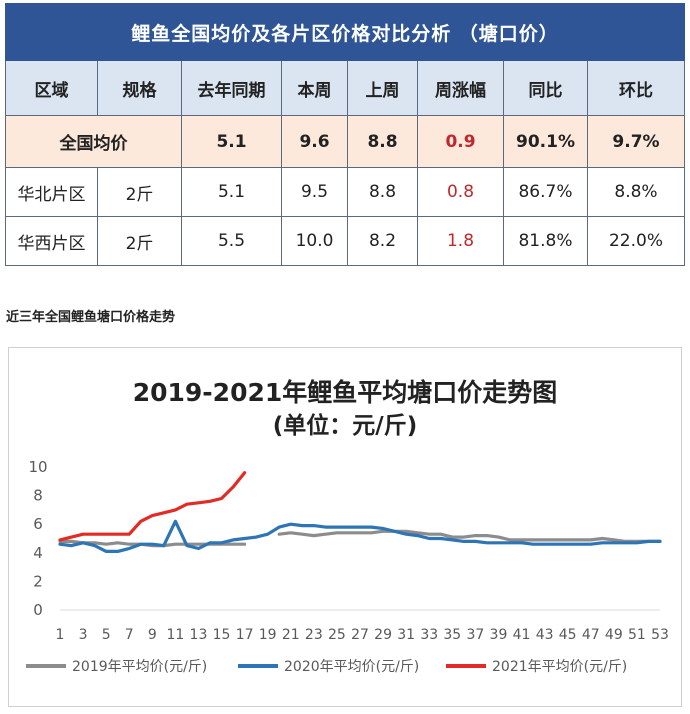 This screenshot has width=690, height=714. I want to click on x-tick-label: 11, so click(175, 635).